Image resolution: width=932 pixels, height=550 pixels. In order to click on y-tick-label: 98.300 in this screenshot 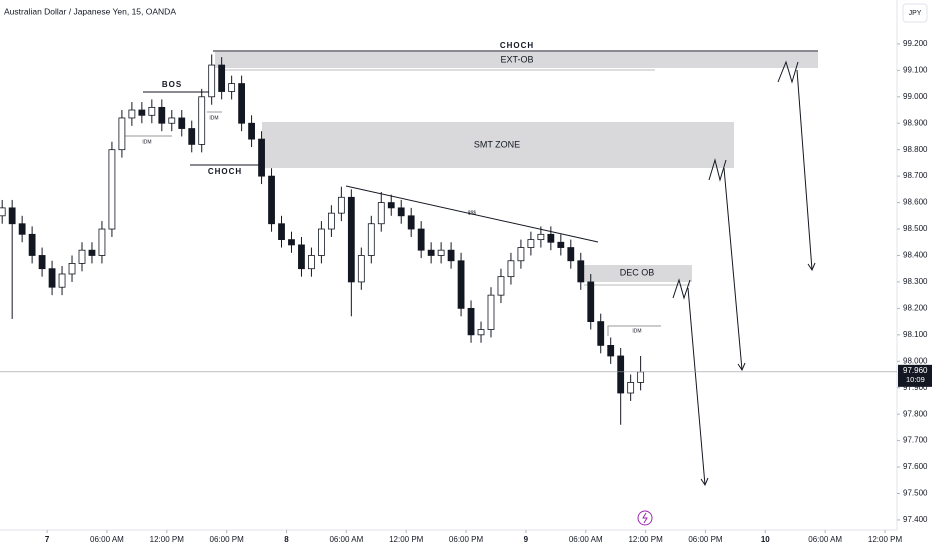, I will do `click(915, 281)`.